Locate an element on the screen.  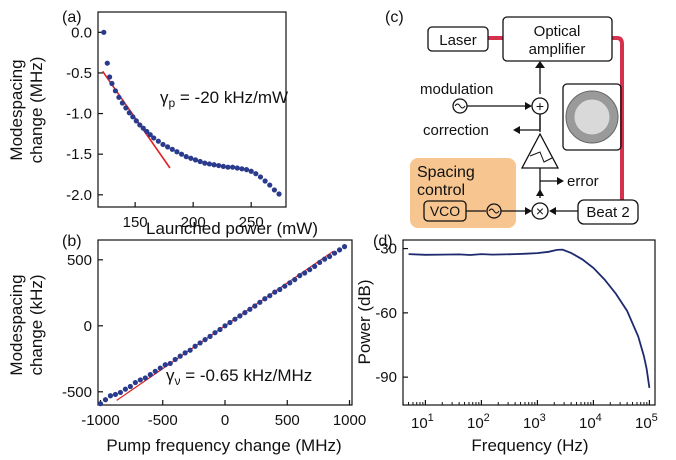
panel-d-label: (d) is located at coordinates (383, 241).